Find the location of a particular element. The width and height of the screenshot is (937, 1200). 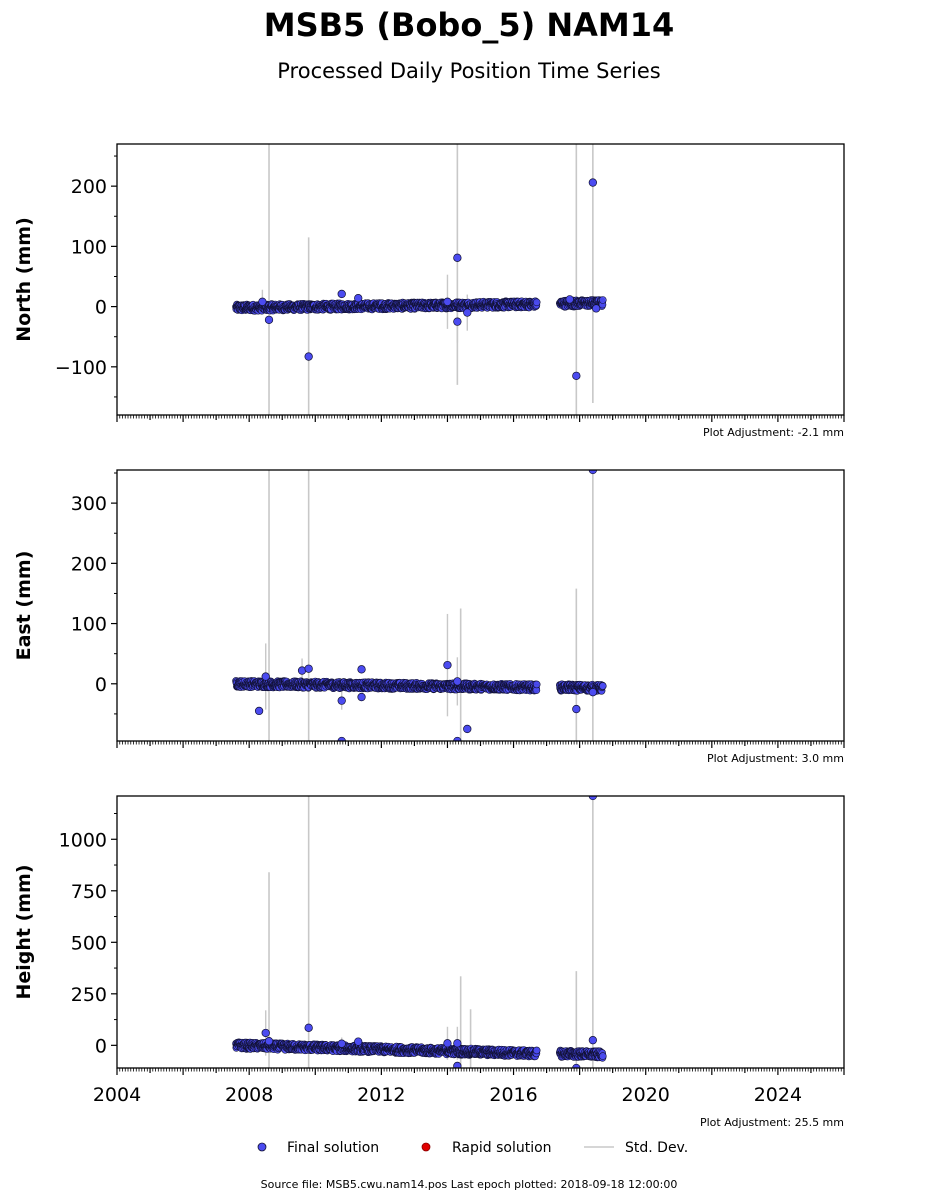

legend-rapid-label: Rapid solution is located at coordinates (502, 1148).